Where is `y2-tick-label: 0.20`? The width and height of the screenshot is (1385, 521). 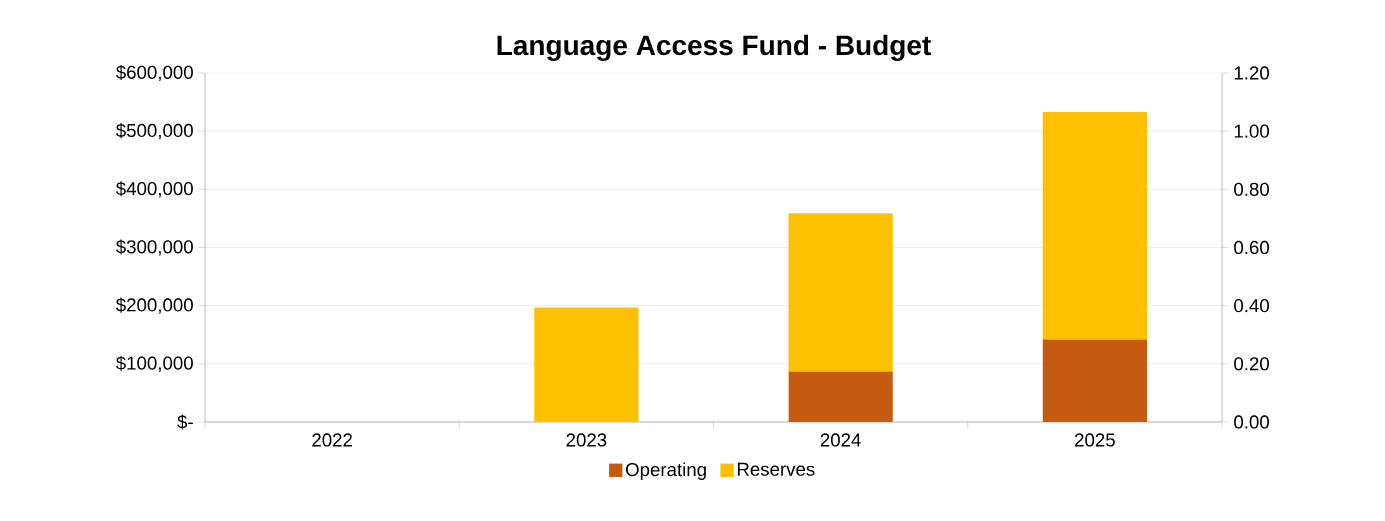
y2-tick-label: 0.20 is located at coordinates (1251, 364).